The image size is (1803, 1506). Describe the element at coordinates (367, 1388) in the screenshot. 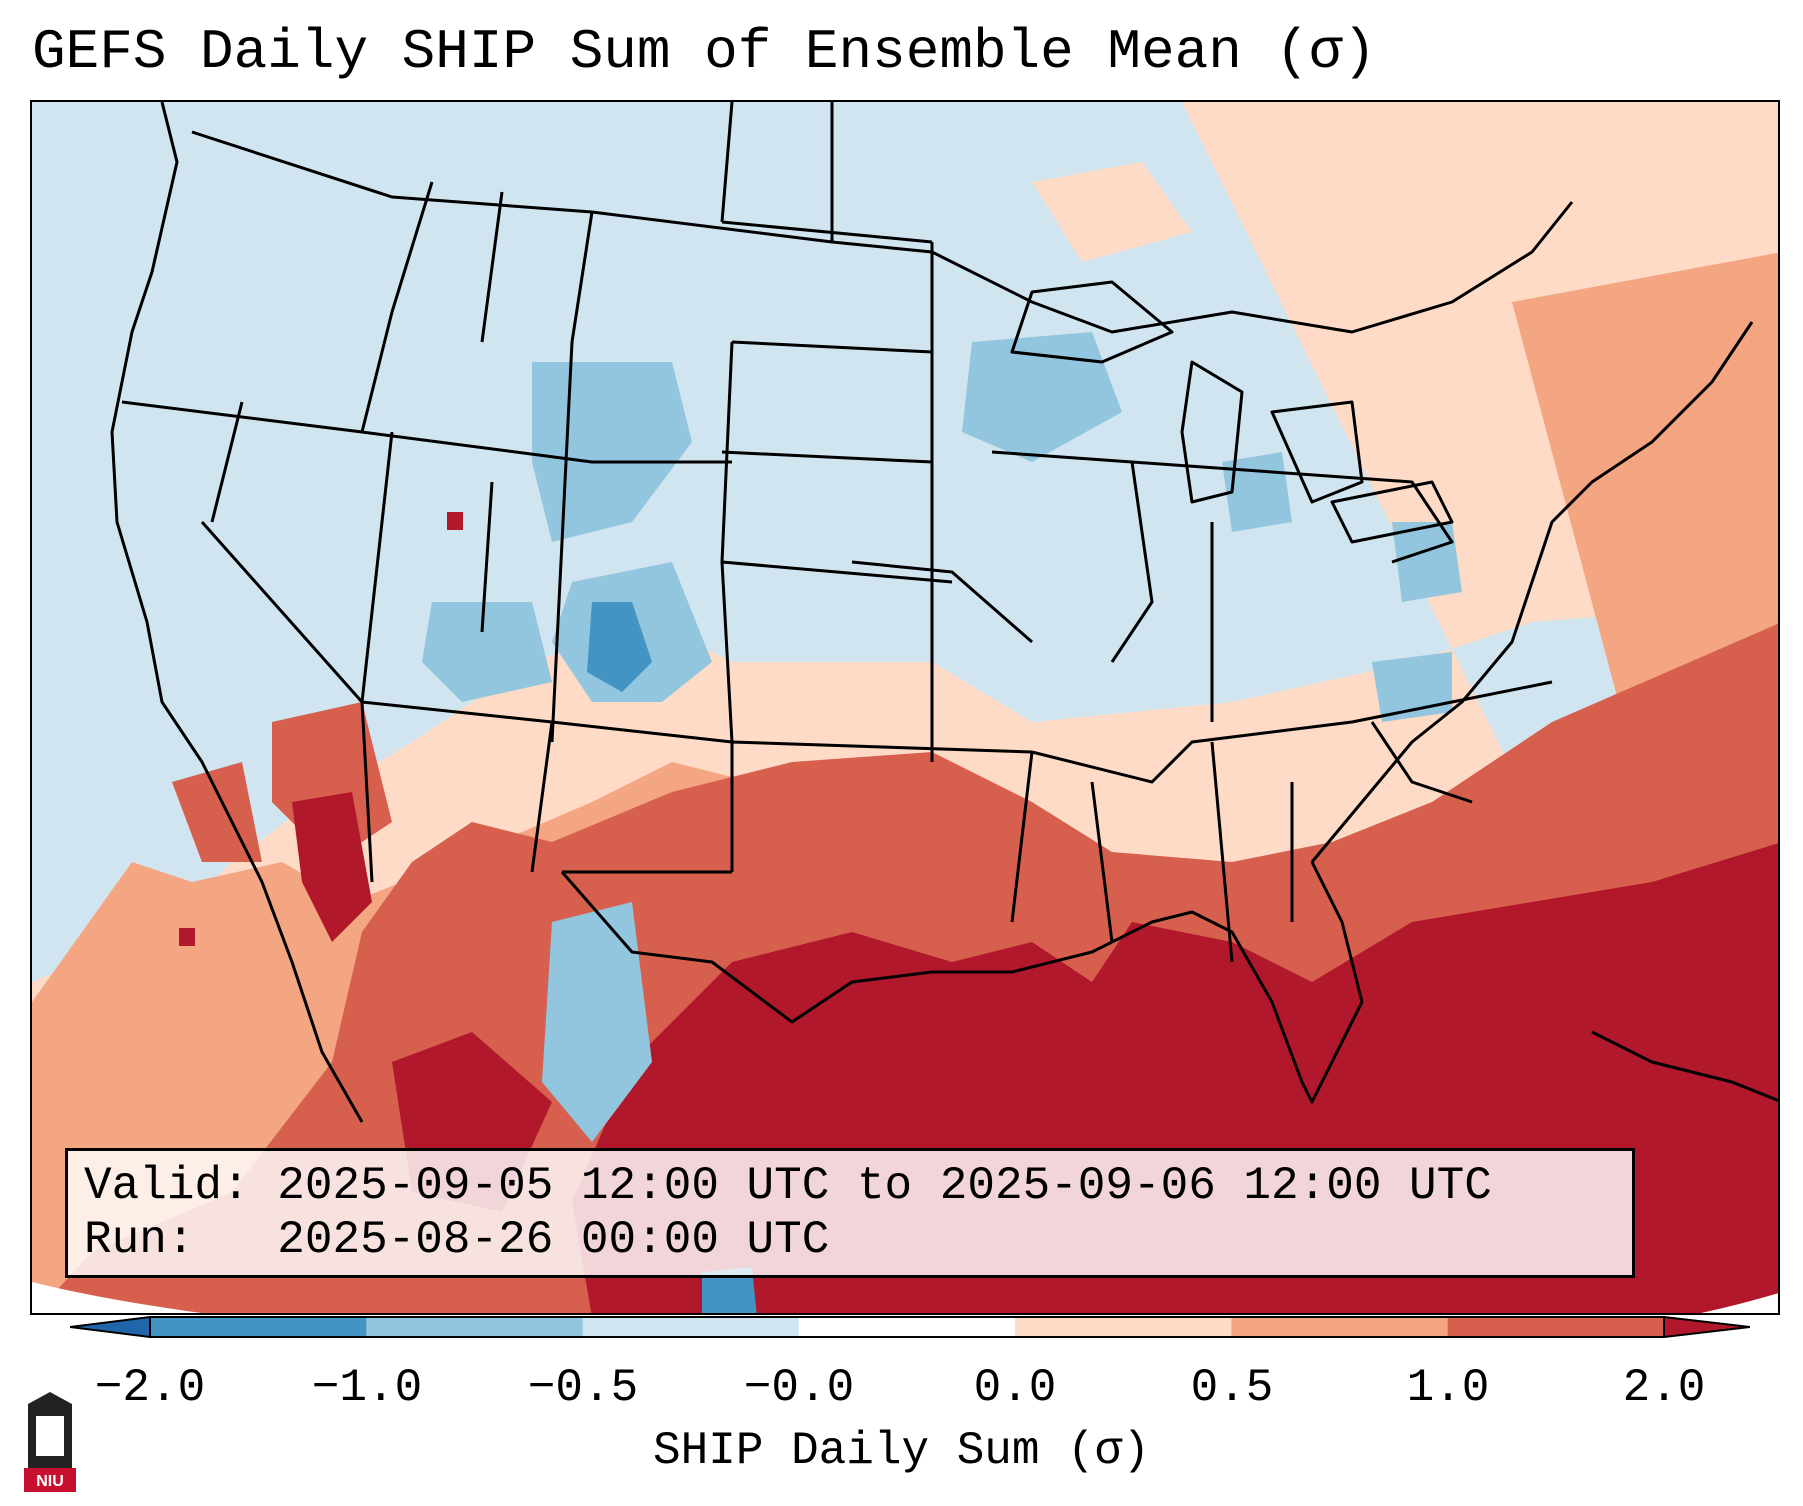

I see `colorbar-tick-label: −1.0` at that location.